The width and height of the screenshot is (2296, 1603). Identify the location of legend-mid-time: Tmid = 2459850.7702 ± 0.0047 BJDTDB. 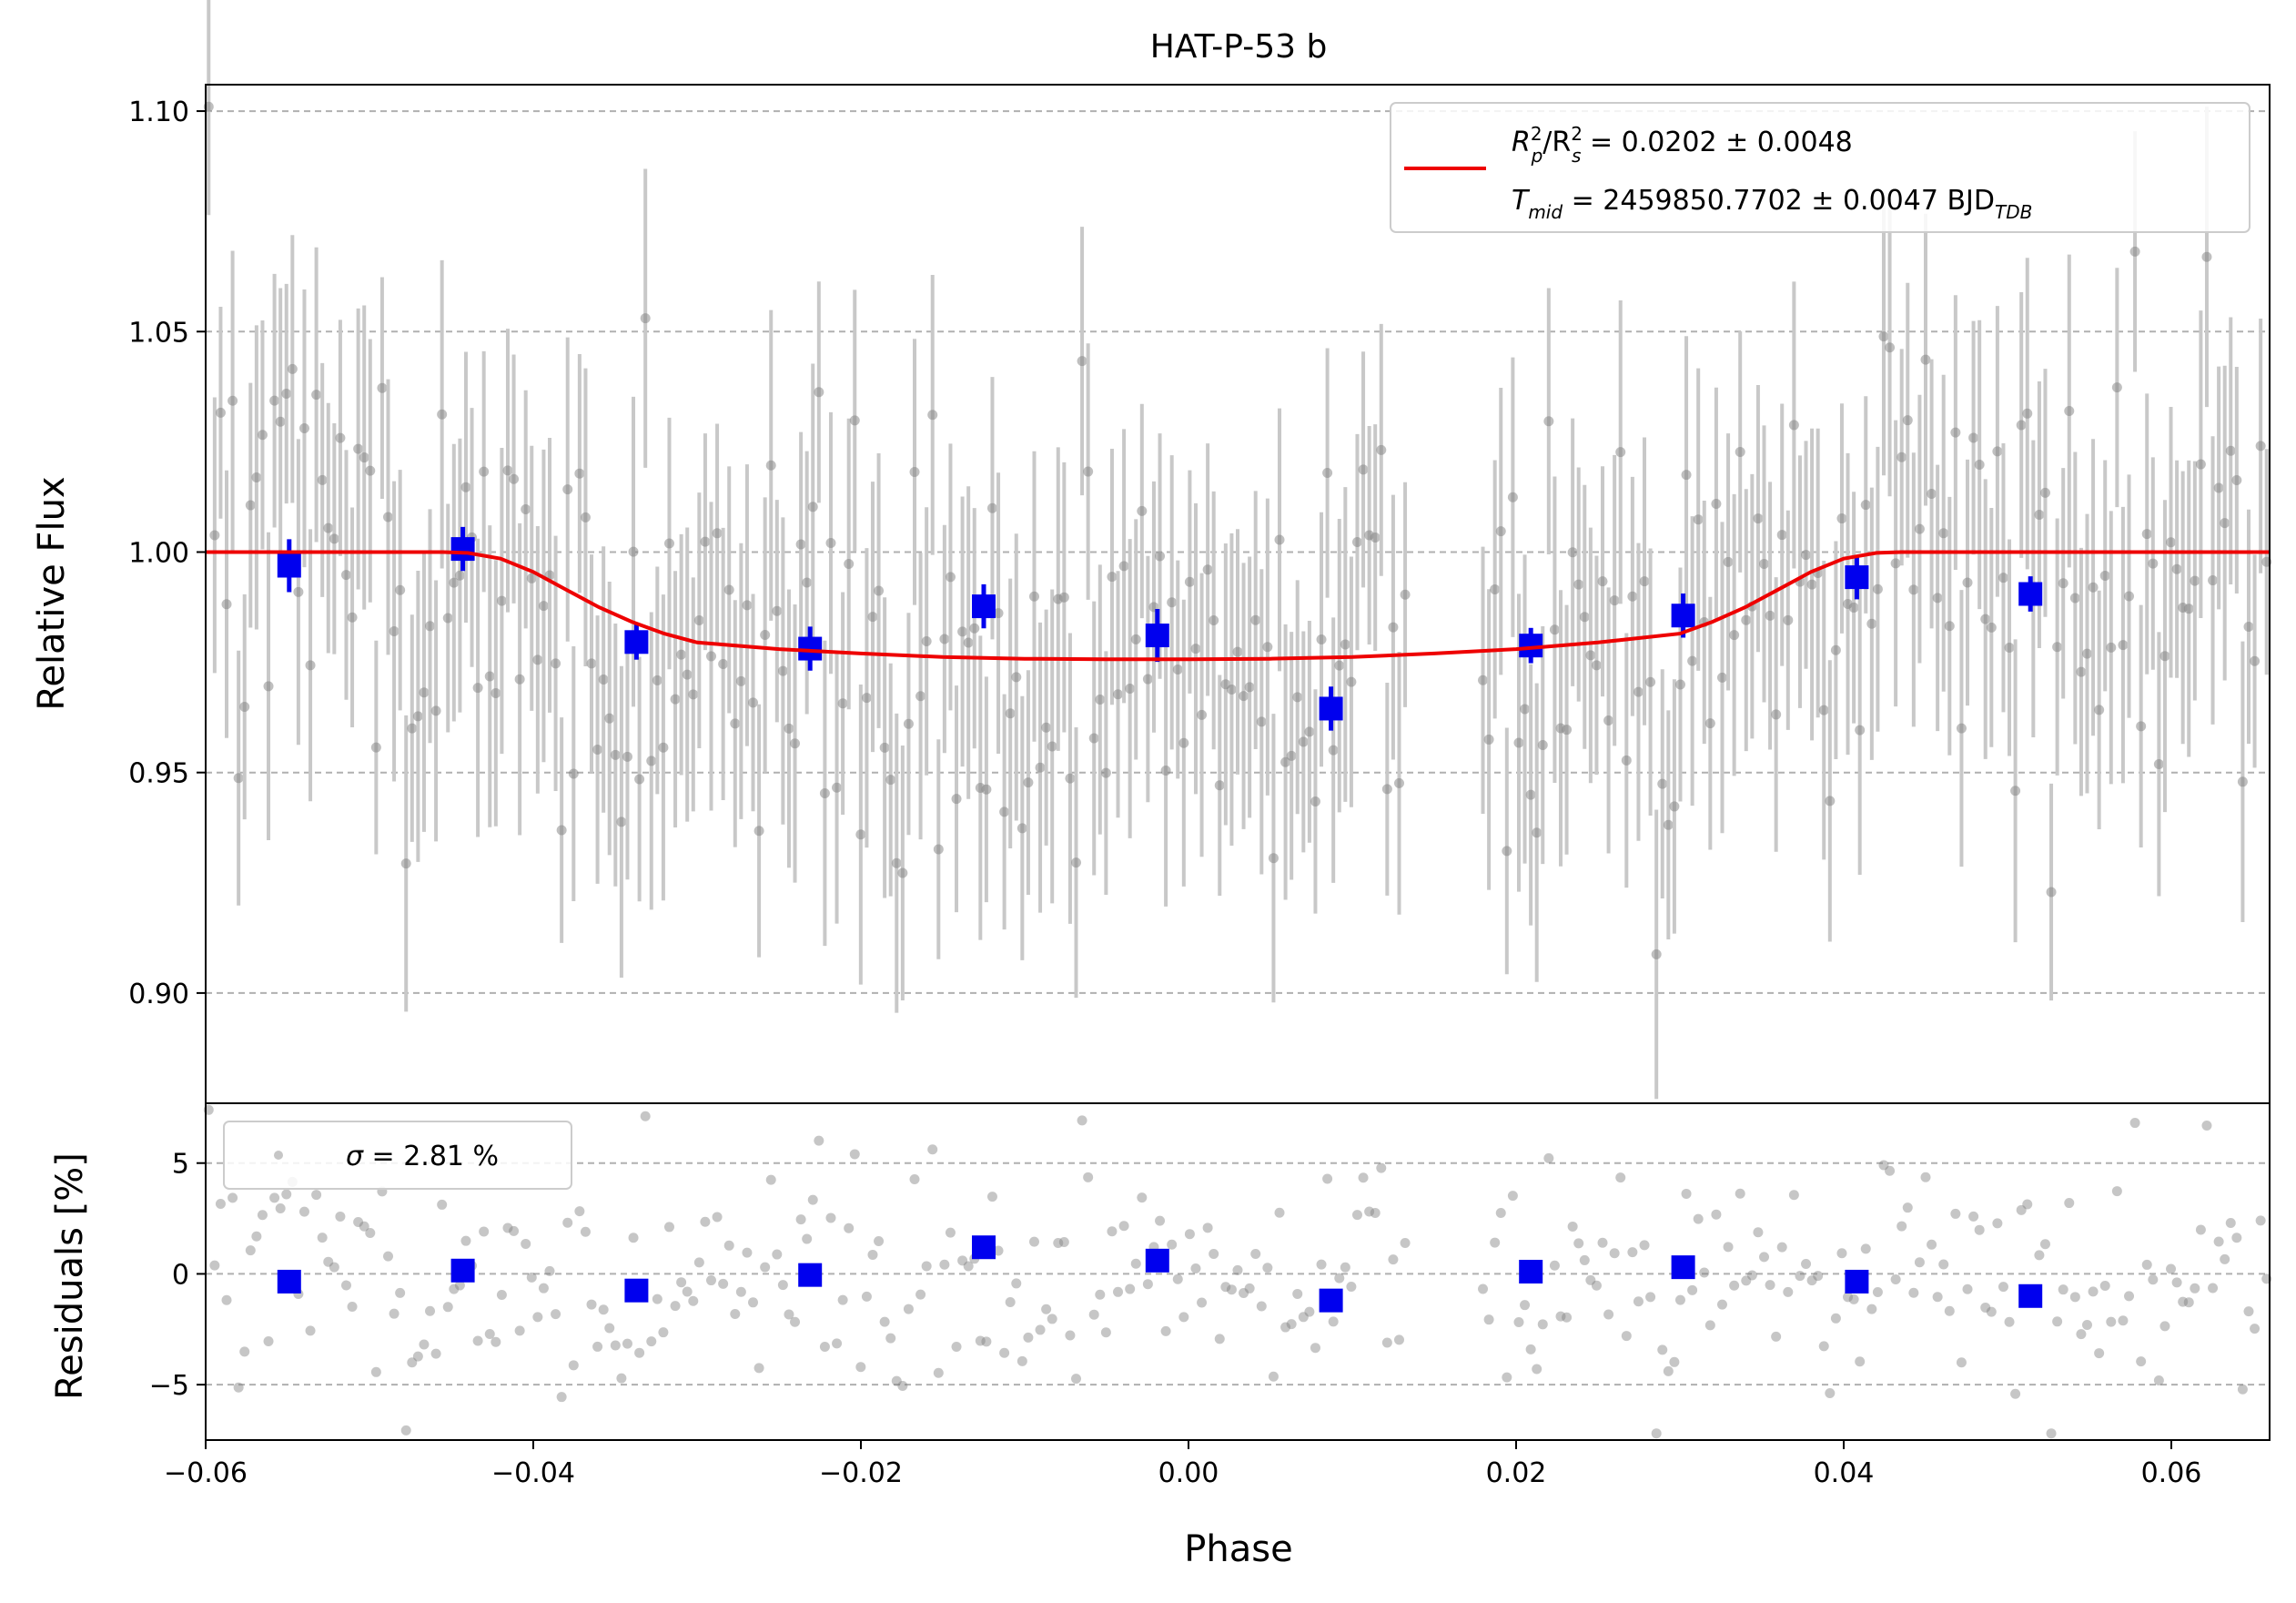
(1772, 204).